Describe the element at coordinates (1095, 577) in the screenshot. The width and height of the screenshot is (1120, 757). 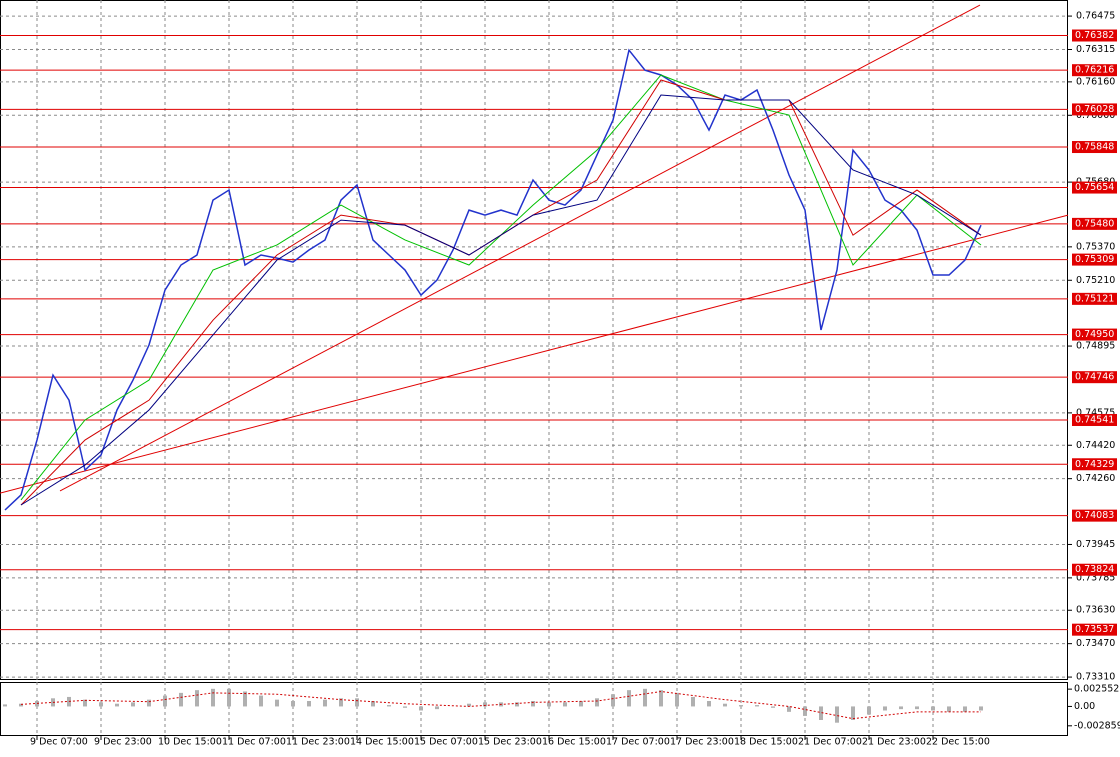
I see `y-tick-label: 0.73785` at that location.